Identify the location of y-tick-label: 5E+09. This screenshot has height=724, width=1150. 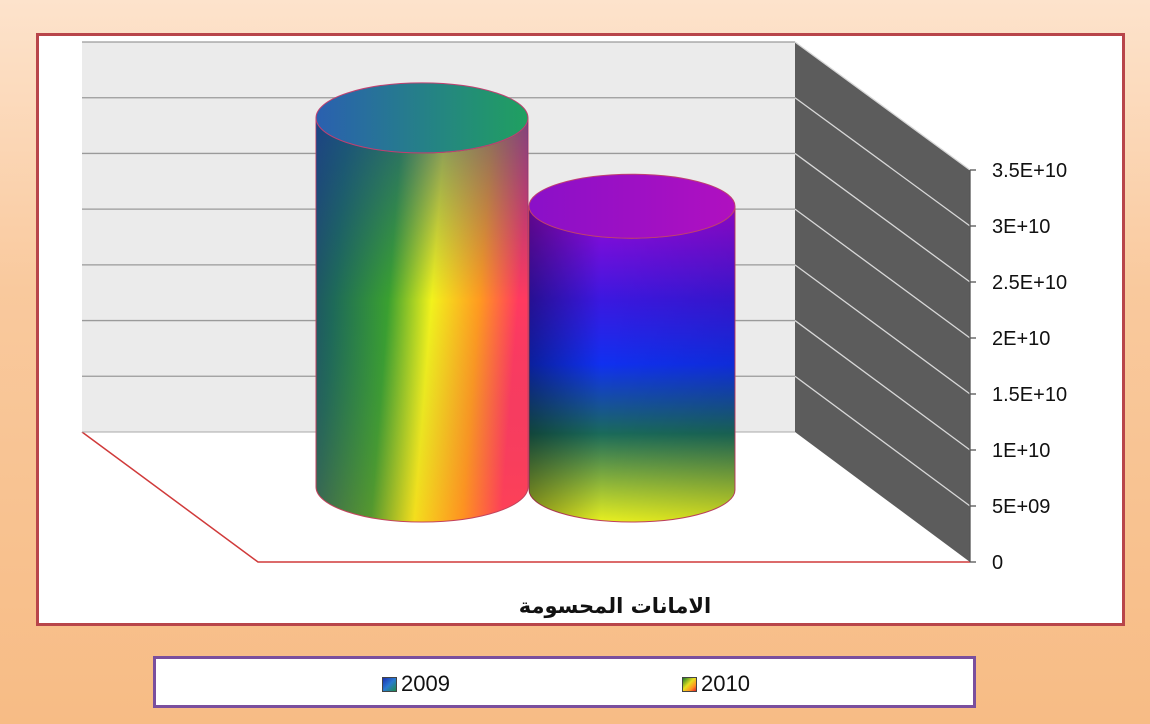
(1021, 507).